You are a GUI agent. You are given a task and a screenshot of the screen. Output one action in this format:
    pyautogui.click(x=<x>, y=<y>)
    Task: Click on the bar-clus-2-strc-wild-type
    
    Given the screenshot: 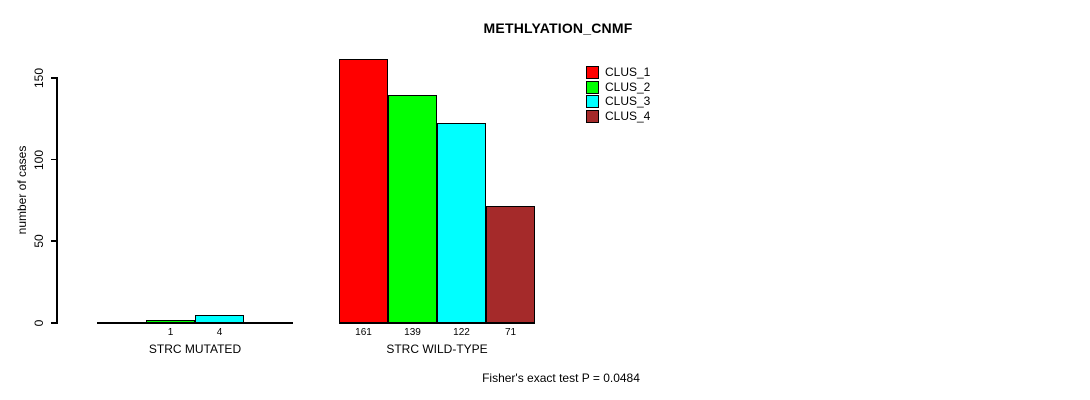 What is the action you would take?
    pyautogui.click(x=412, y=209)
    